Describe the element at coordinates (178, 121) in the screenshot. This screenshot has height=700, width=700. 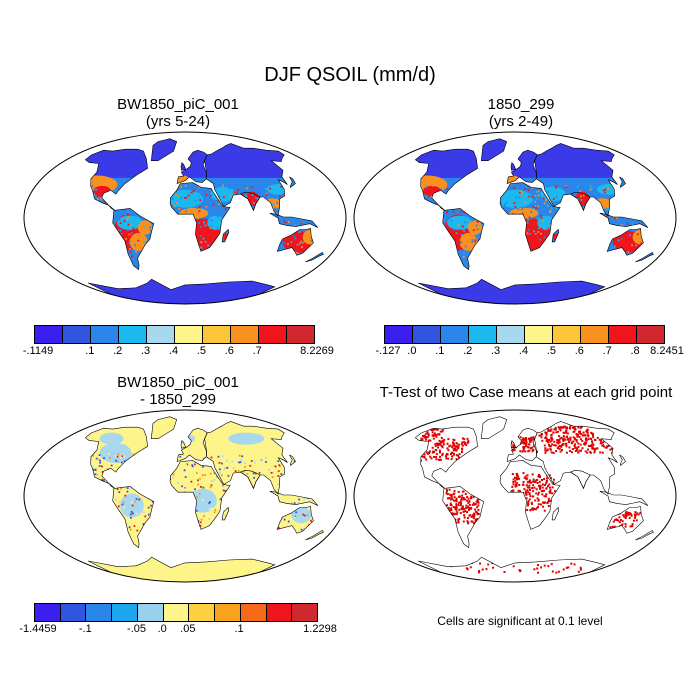
I see `panel-title-top-left-line2: (yrs 5-24)` at that location.